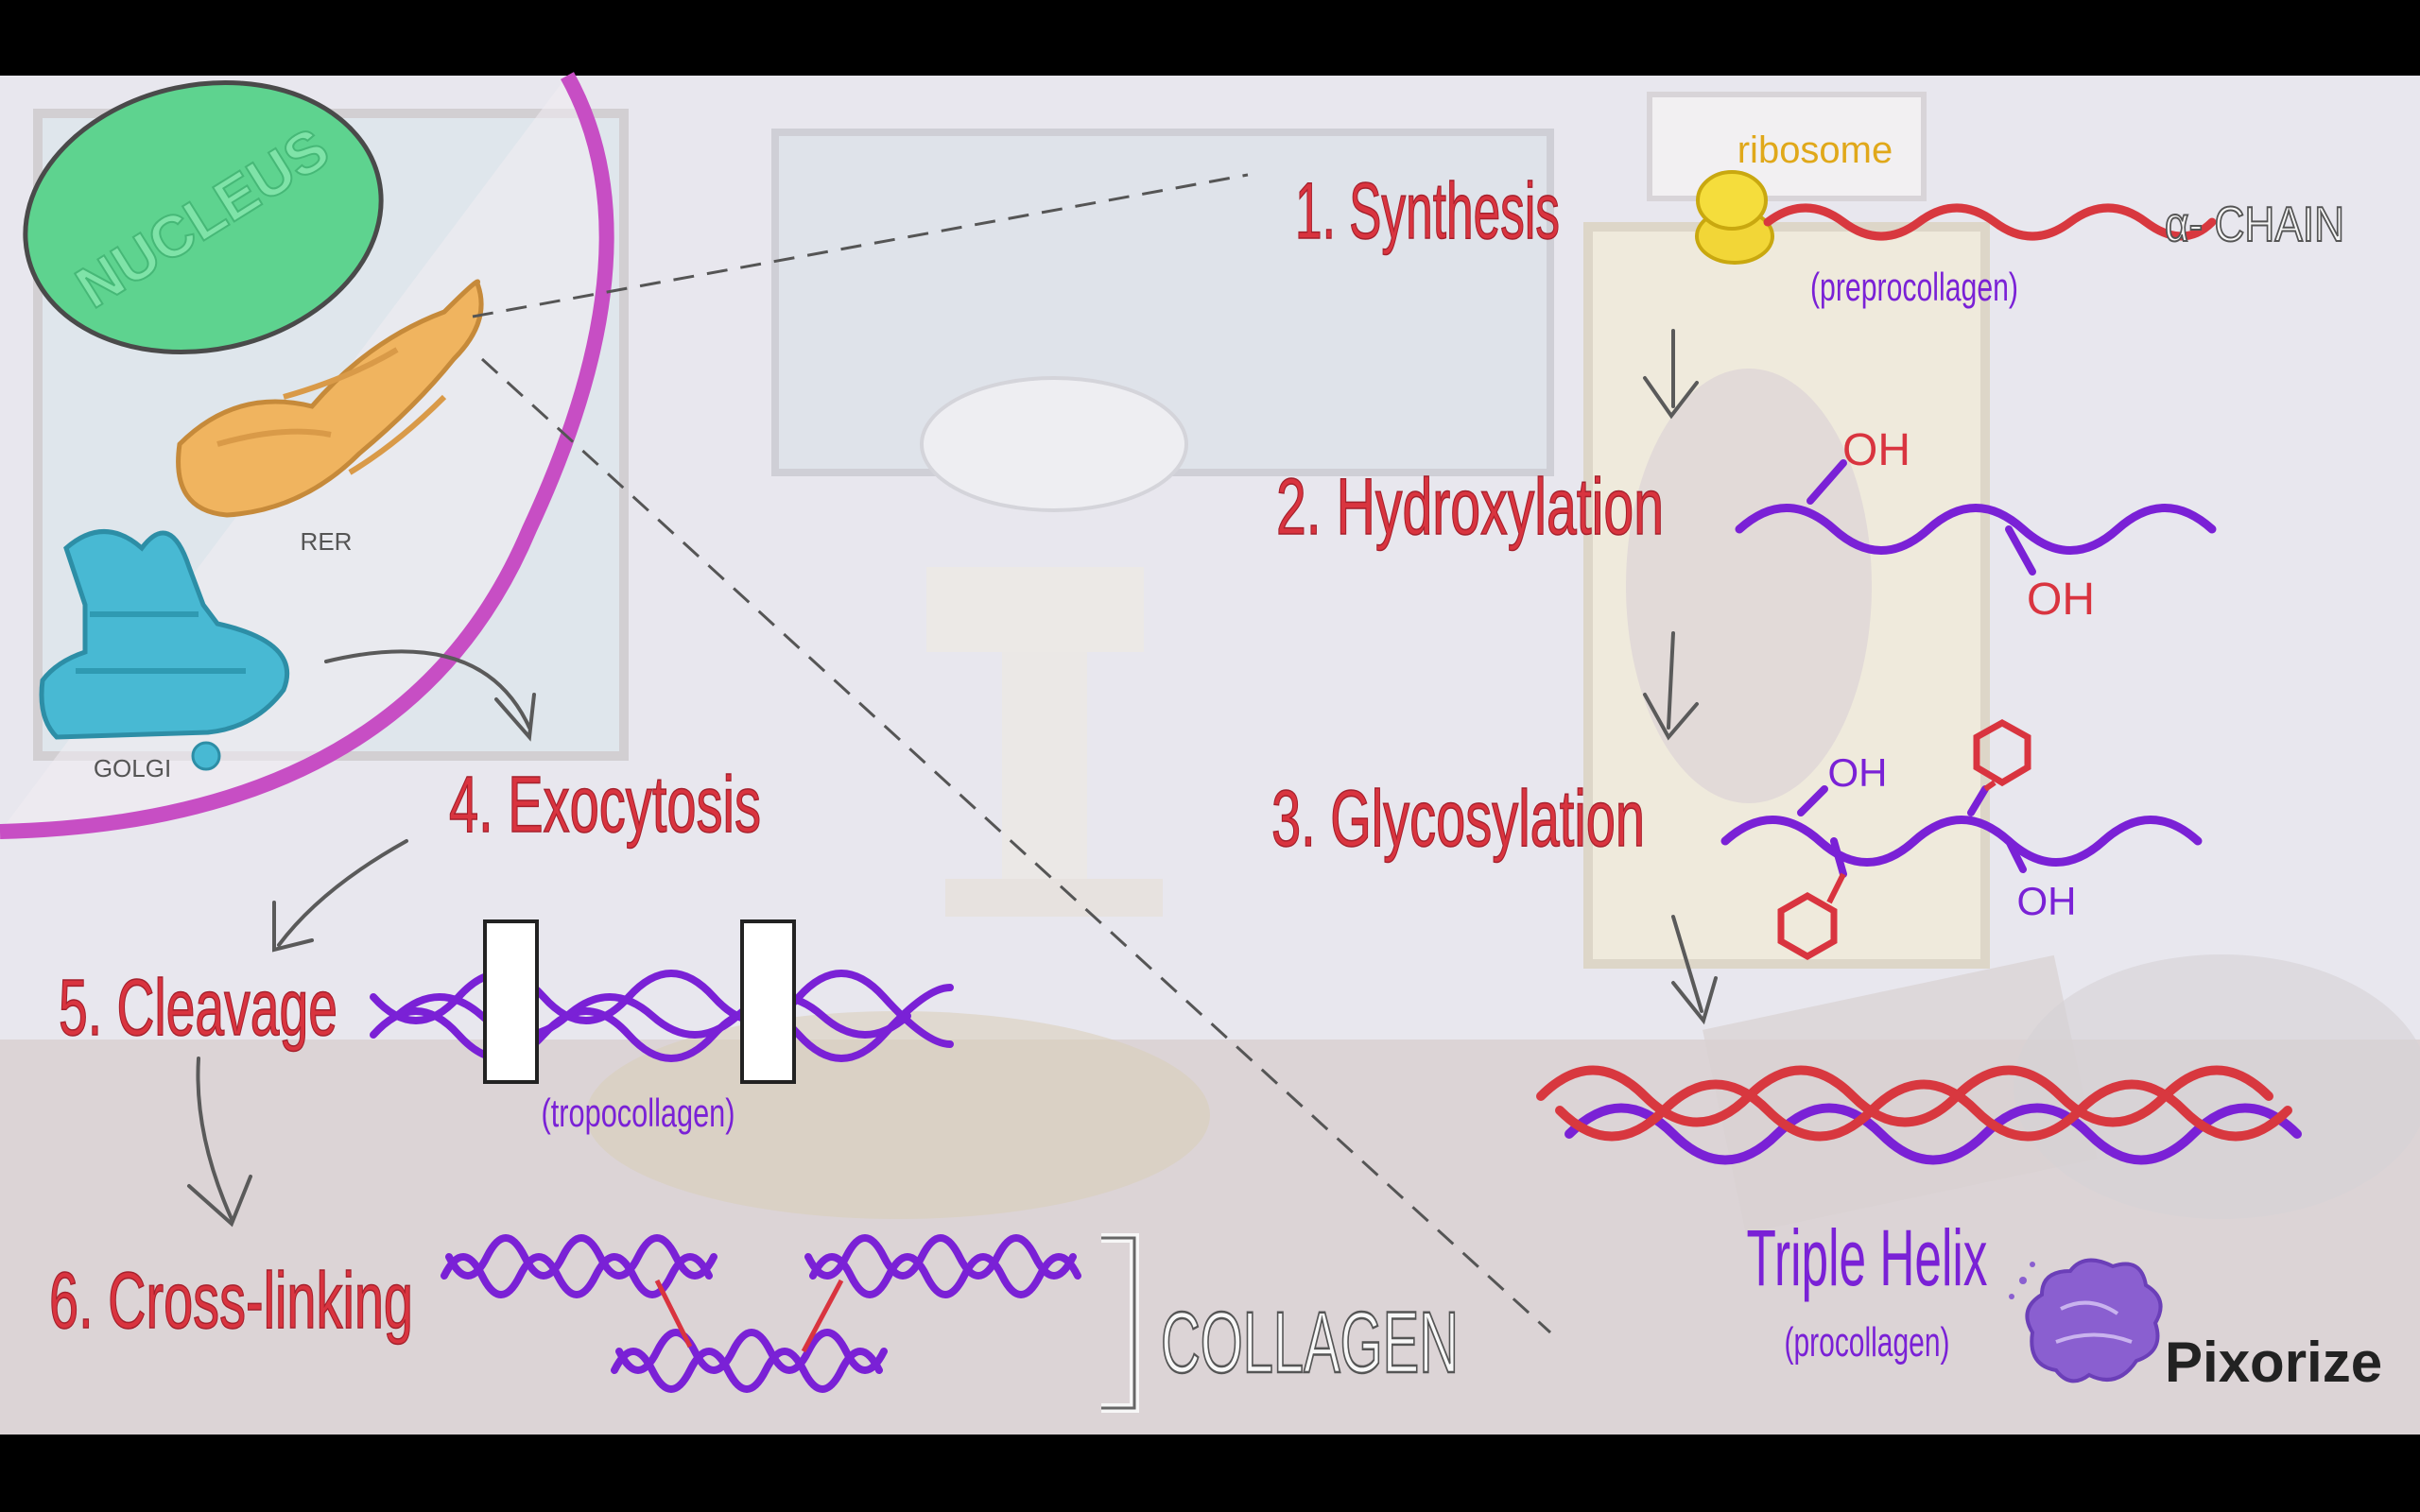 This screenshot has width=2420, height=1512. Describe the element at coordinates (1919, 1115) in the screenshot. I see `triple-helix` at that location.